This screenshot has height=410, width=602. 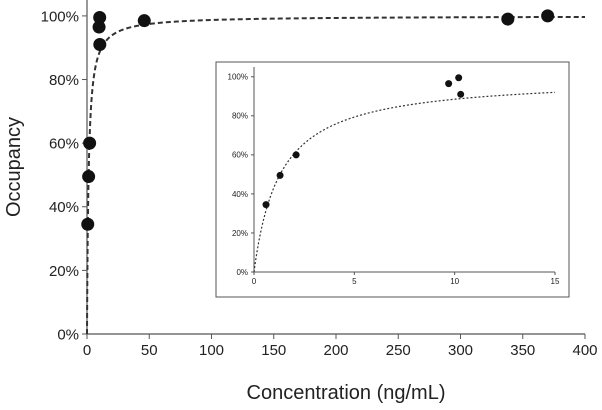 I want to click on main-y-tick-label: 0%, so click(x=68, y=334).